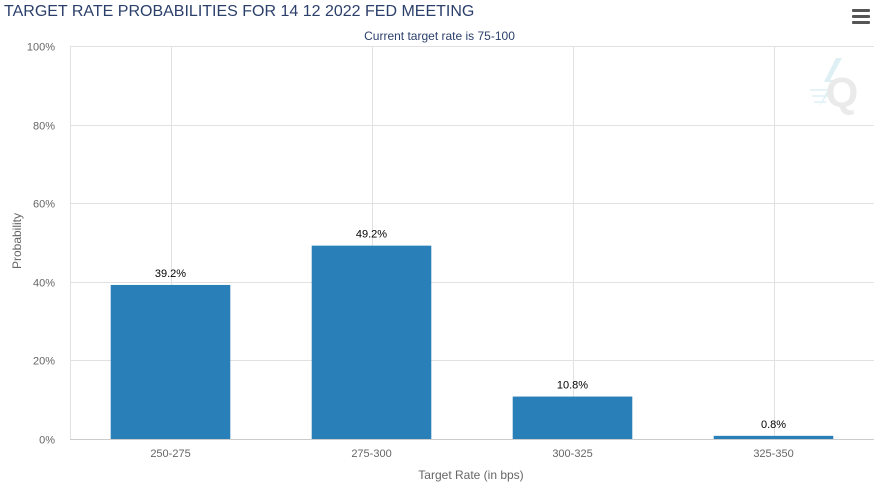 The width and height of the screenshot is (879, 486). What do you see at coordinates (773, 454) in the screenshot?
I see `x-tick-label: 325-350` at bounding box center [773, 454].